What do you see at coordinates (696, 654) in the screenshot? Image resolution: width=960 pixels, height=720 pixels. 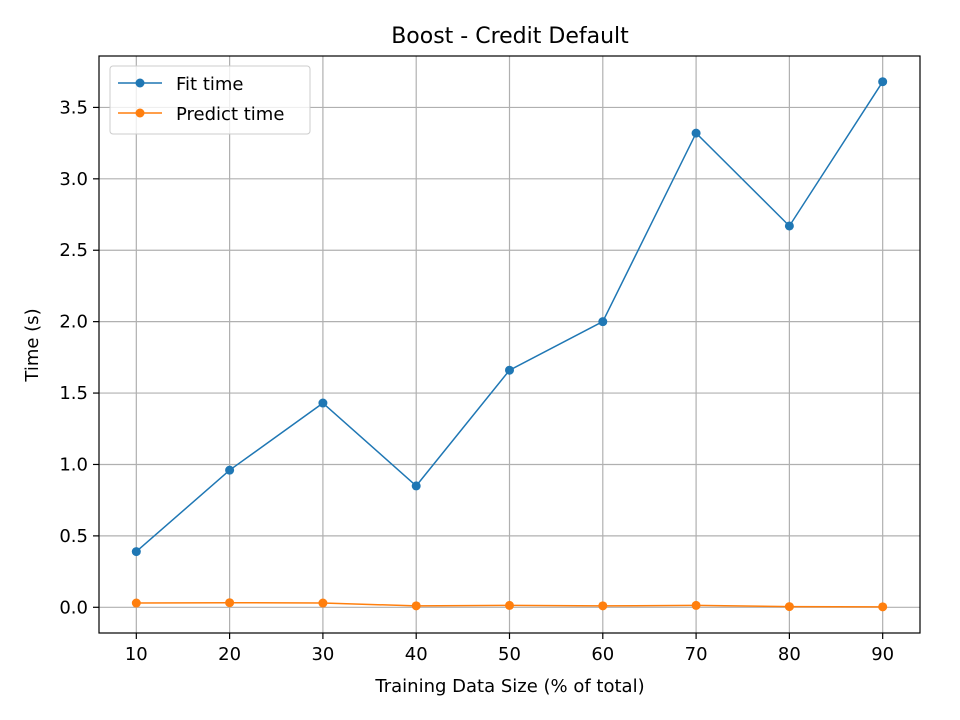 I see `x-tick-label: 70` at bounding box center [696, 654].